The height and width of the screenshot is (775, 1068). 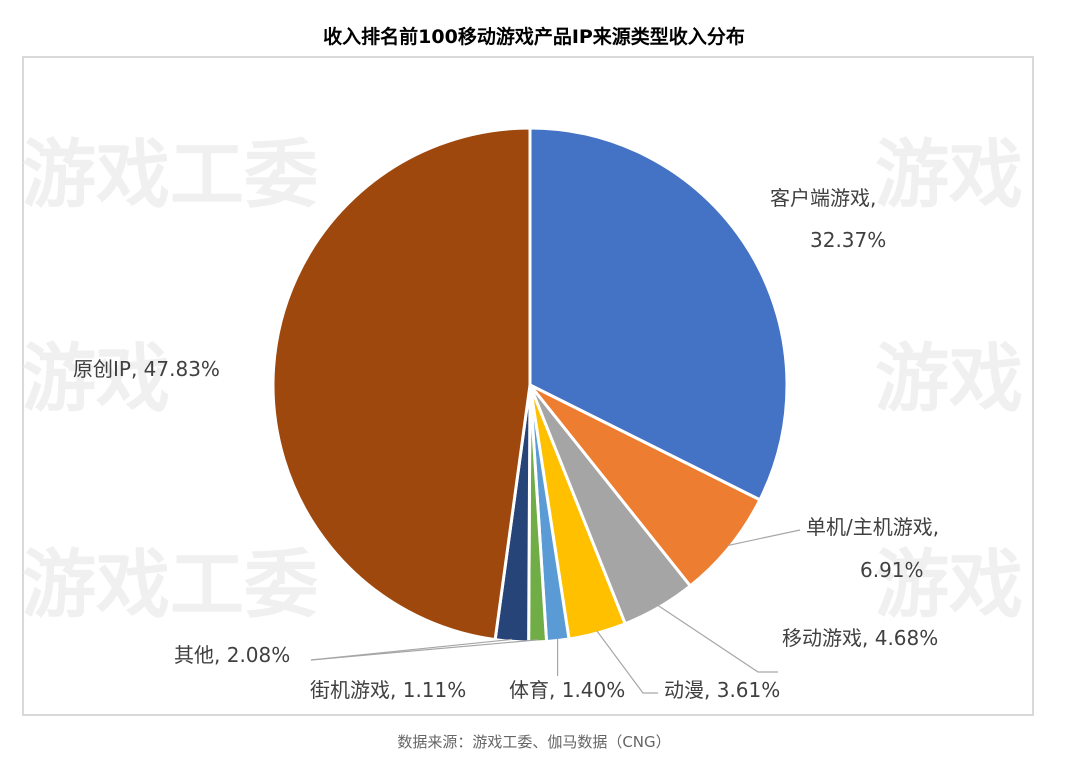 I want to click on data-label-7-text: 原创IP, 47.83%, so click(x=146, y=369).